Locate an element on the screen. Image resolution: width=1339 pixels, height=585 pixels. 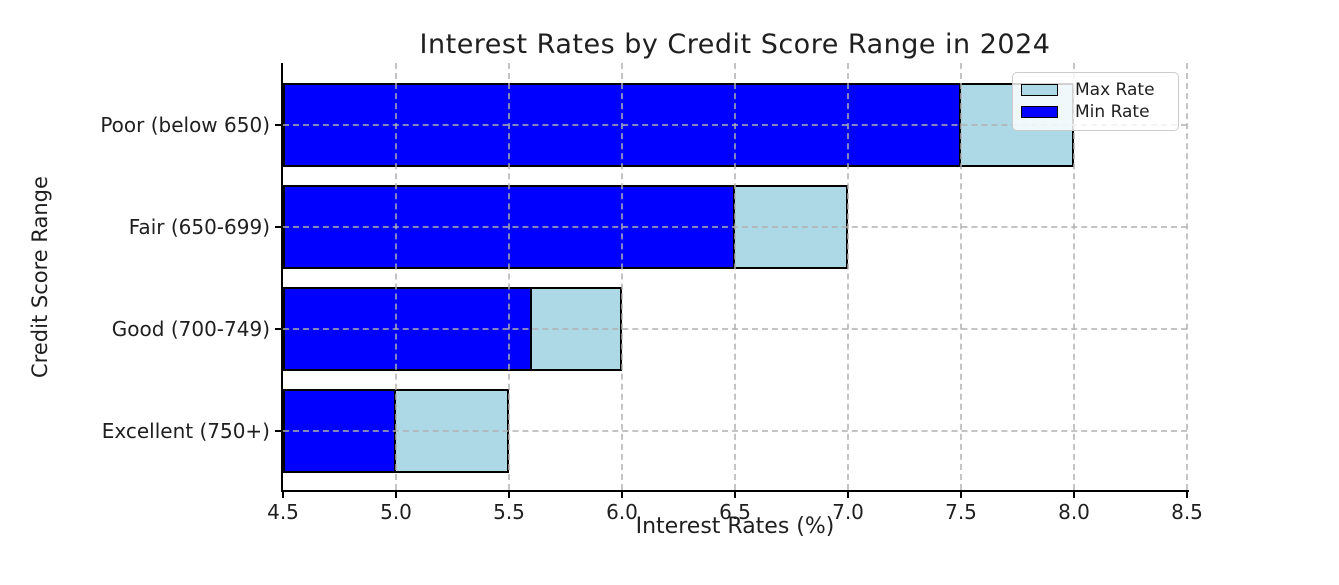
y-category-label: Fair (650-699) is located at coordinates (199, 227).